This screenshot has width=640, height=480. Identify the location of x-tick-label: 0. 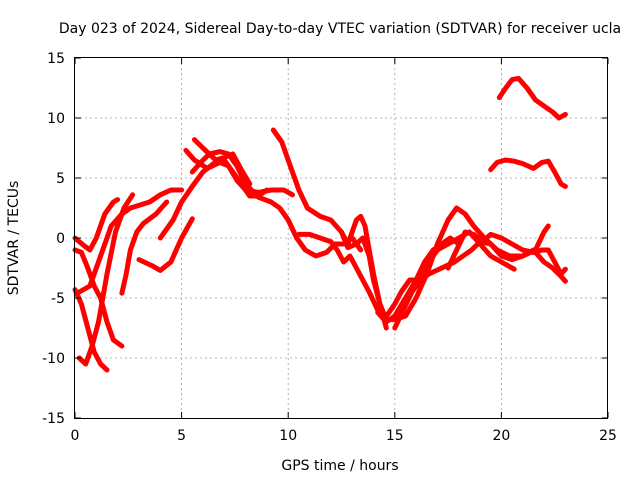
(75, 436).